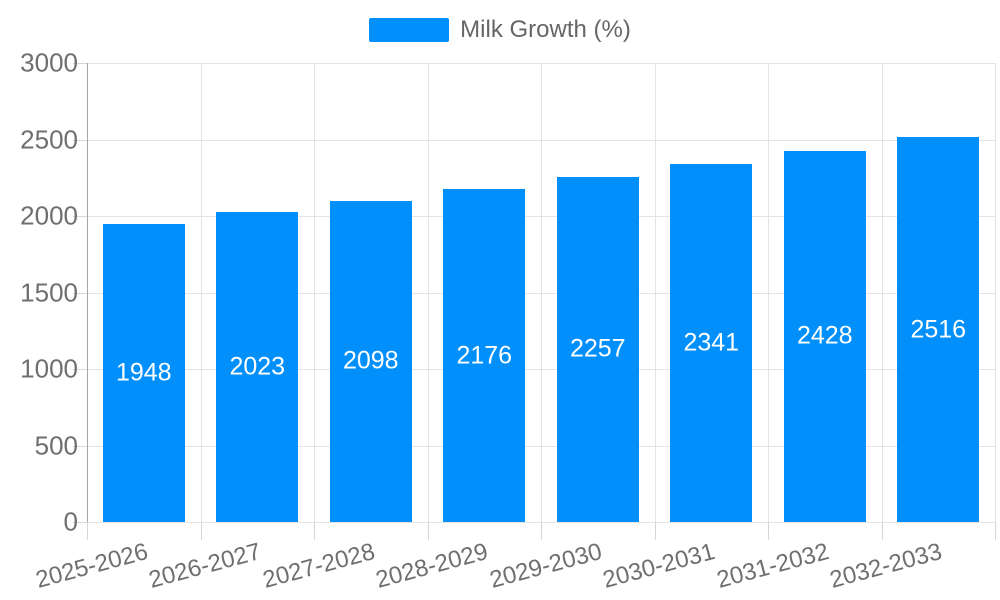 The height and width of the screenshot is (600, 1000). Describe the element at coordinates (659, 566) in the screenshot. I see `x-axis-label: 2030-2031` at that location.